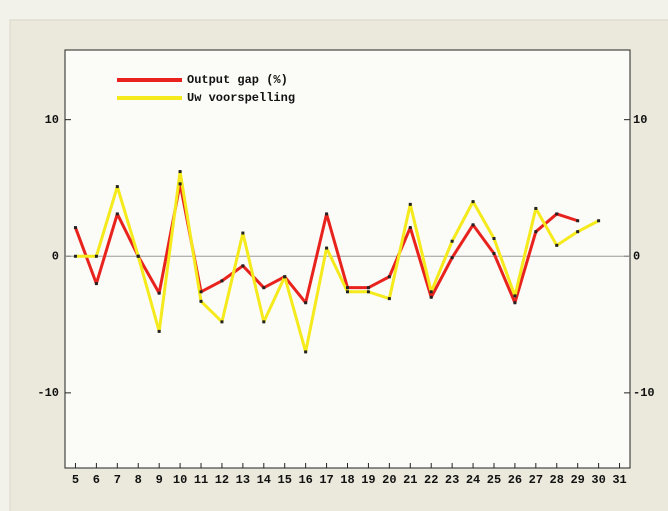 The image size is (668, 511). Describe the element at coordinates (347, 480) in the screenshot. I see `x-tick-label: 18` at that location.